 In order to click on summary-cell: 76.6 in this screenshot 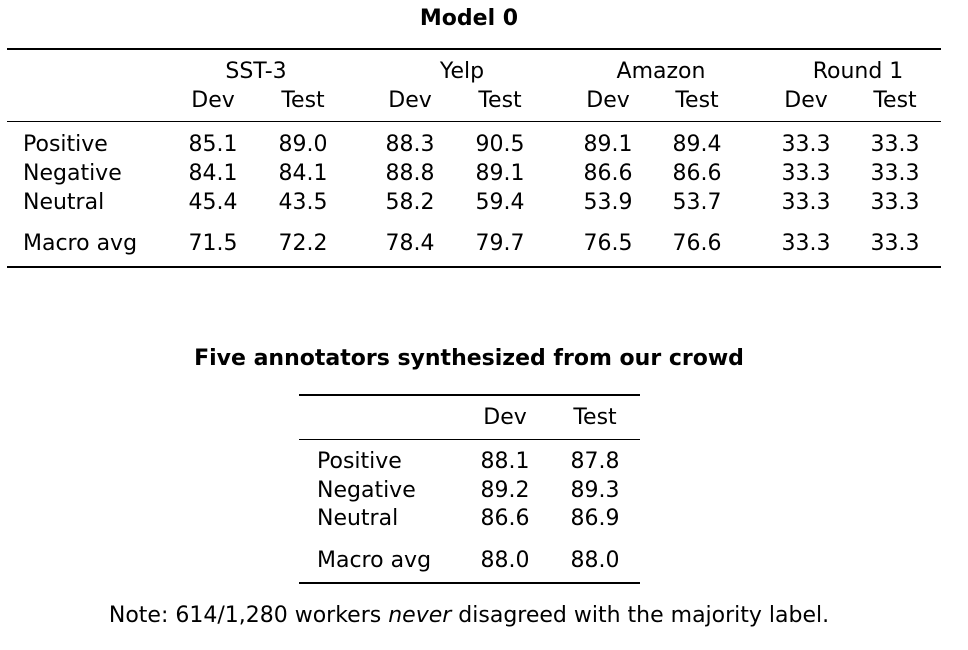, I will do `click(697, 243)`.